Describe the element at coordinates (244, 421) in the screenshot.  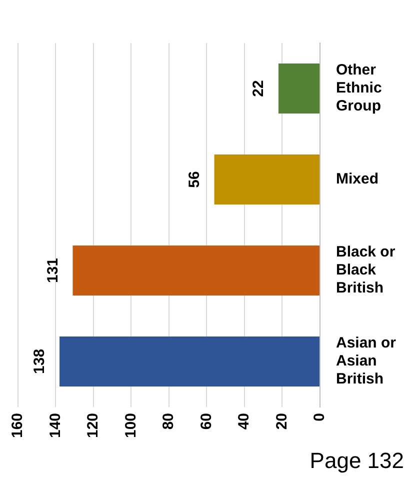
I see `x-tick-label: 40` at that location.